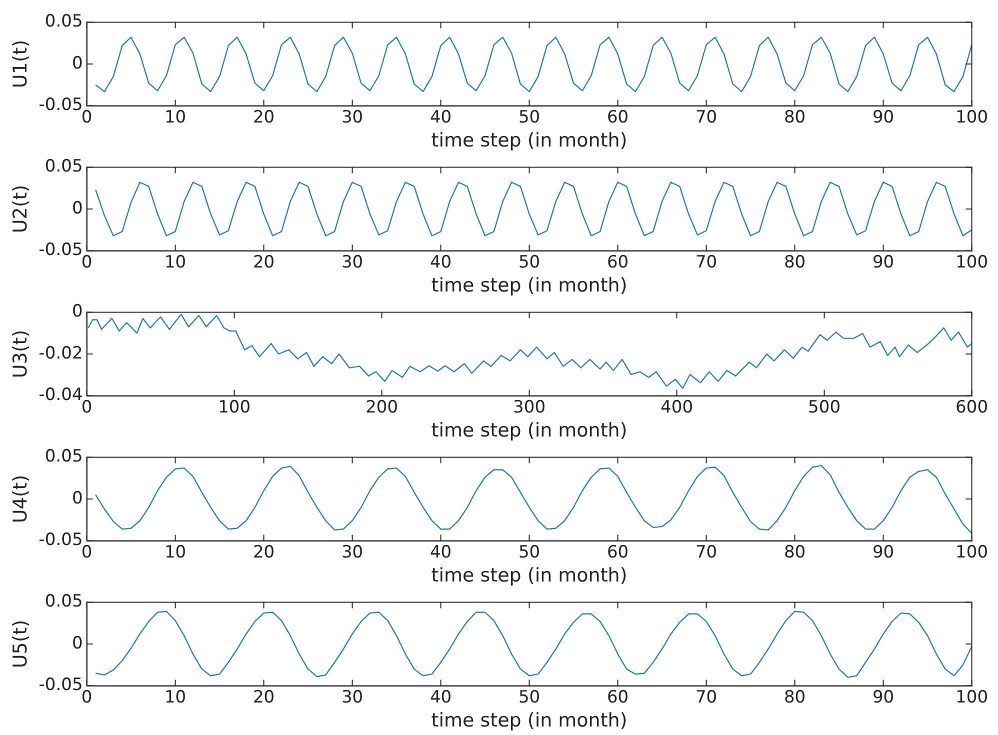 This screenshot has width=998, height=735. Describe the element at coordinates (677, 407) in the screenshot. I see `x-tick-label: 400` at that location.